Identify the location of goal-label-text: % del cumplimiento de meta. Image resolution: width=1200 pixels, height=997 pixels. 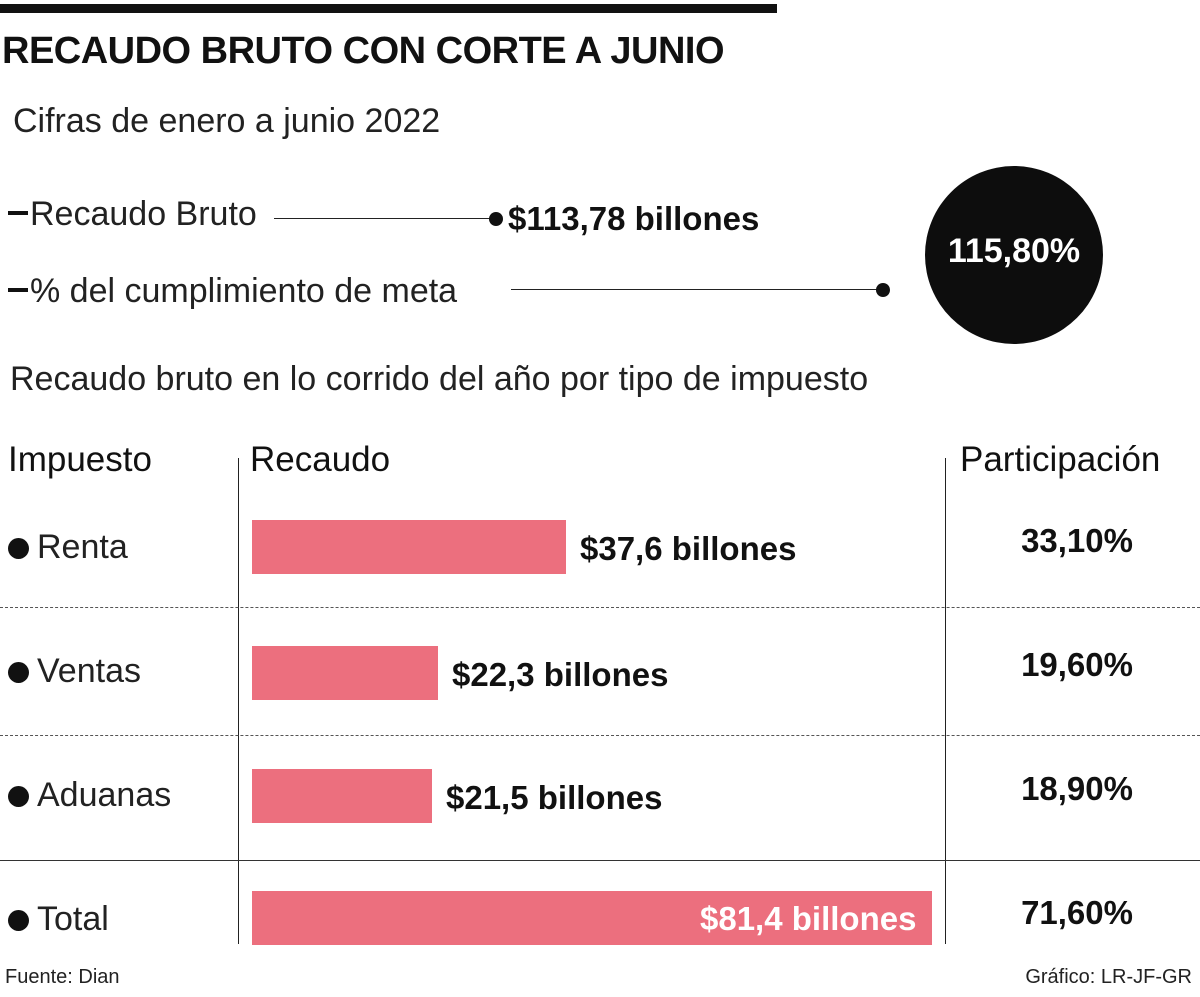
(244, 291).